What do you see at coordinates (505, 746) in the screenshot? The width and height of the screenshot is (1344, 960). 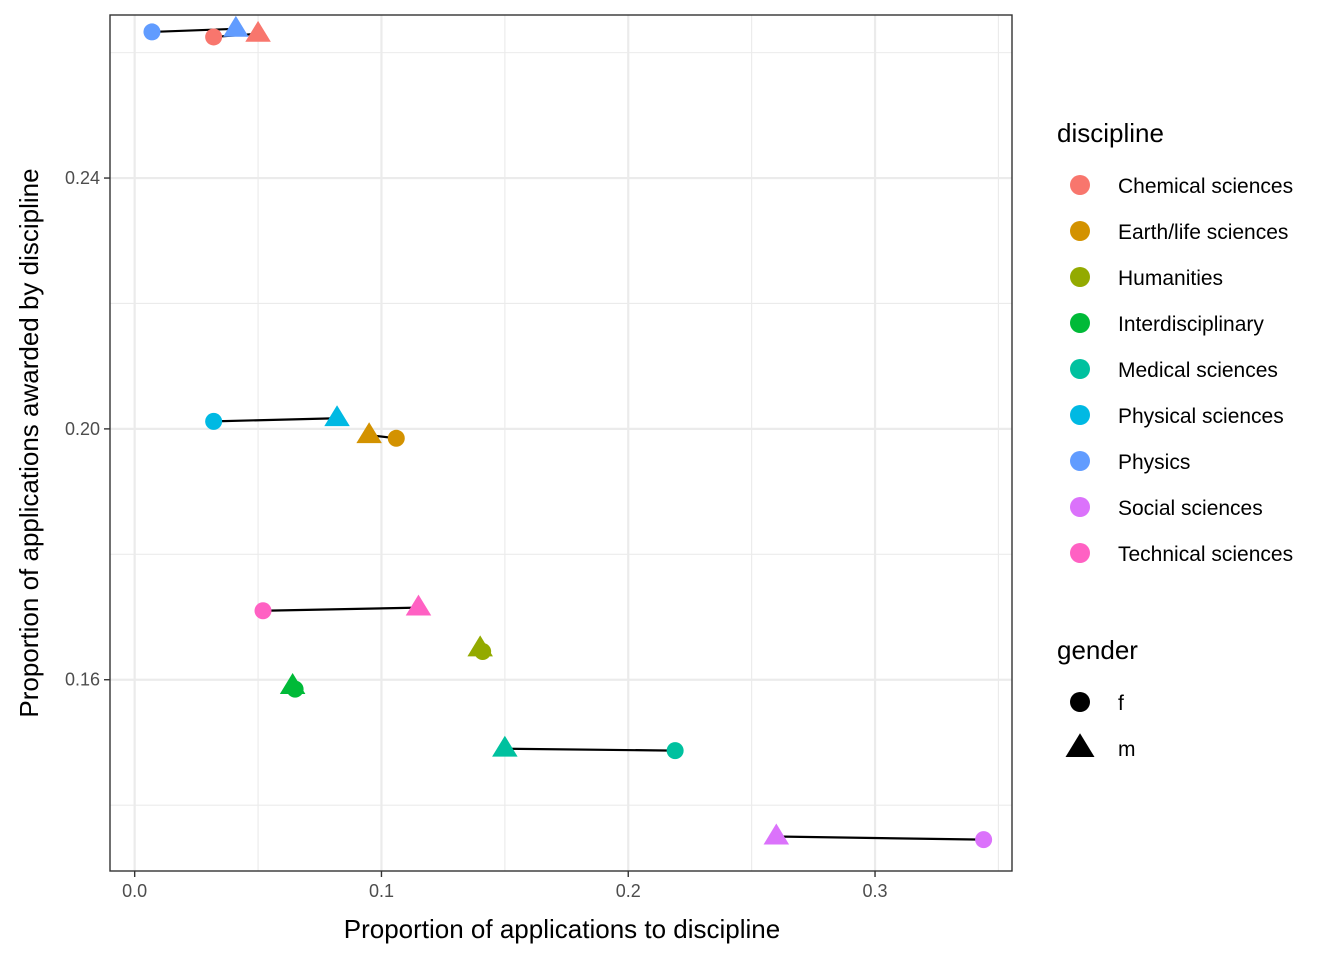 I see `point-medical-sciences-m` at bounding box center [505, 746].